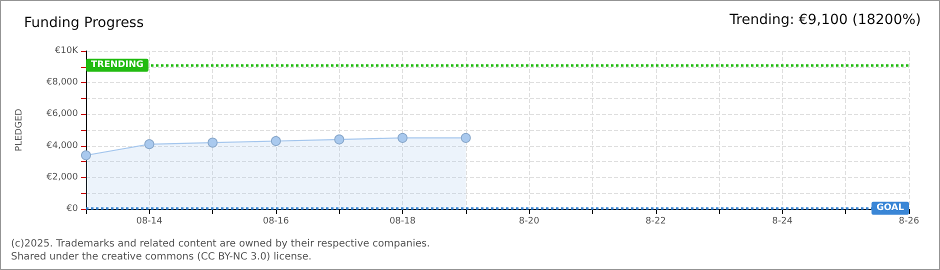  What do you see at coordinates (656, 221) in the screenshot?
I see `x-tick-label: 8-22` at bounding box center [656, 221].